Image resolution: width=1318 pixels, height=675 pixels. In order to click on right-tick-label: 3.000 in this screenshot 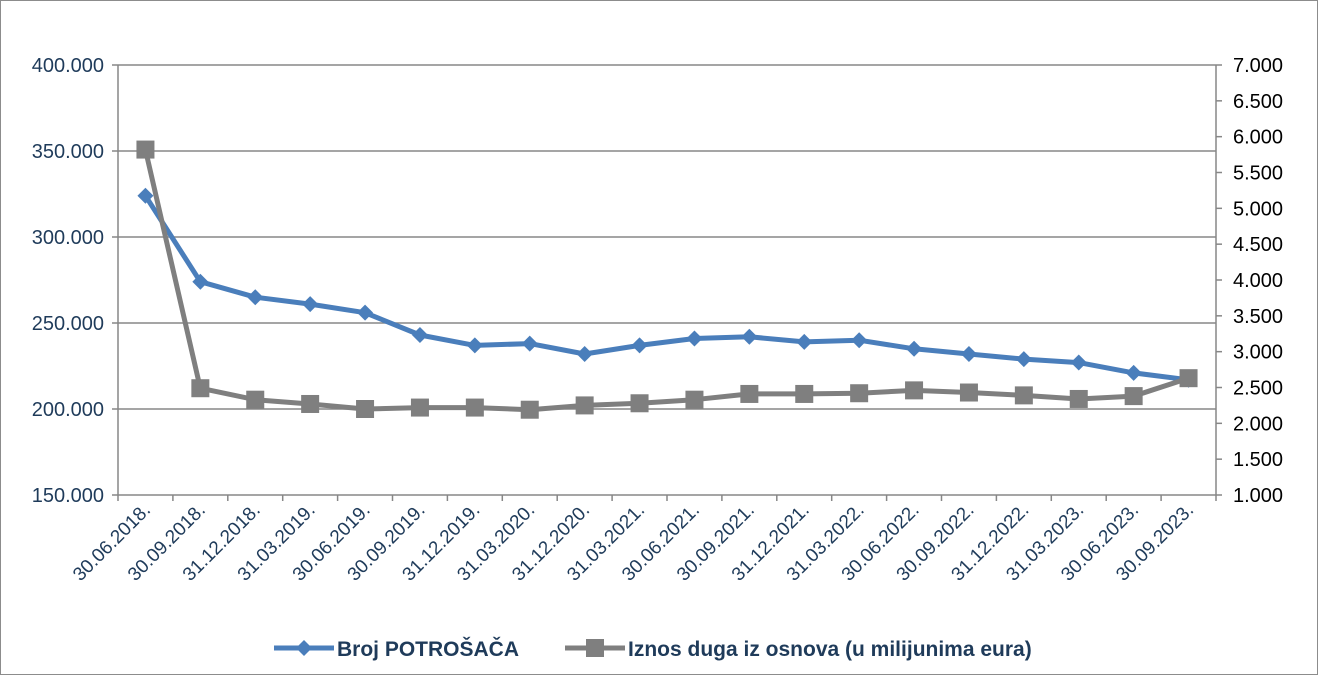, I will do `click(1258, 353)`.